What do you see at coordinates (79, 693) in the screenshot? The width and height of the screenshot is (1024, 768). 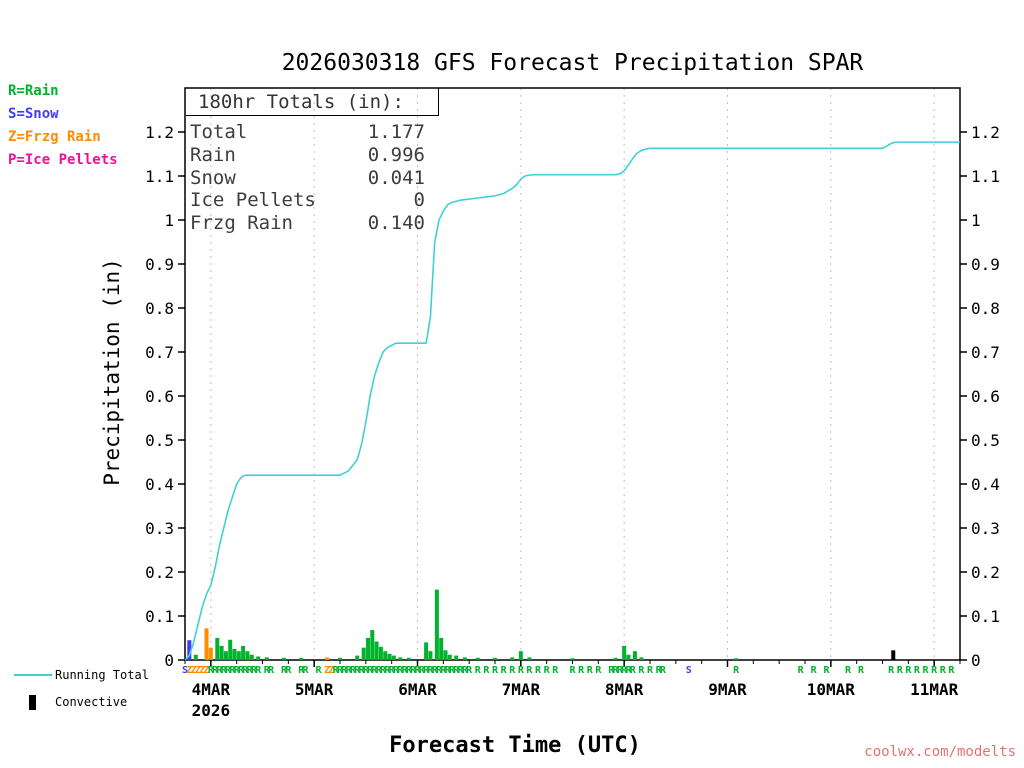 I see `series-legend: Running Total Convective` at bounding box center [79, 693].